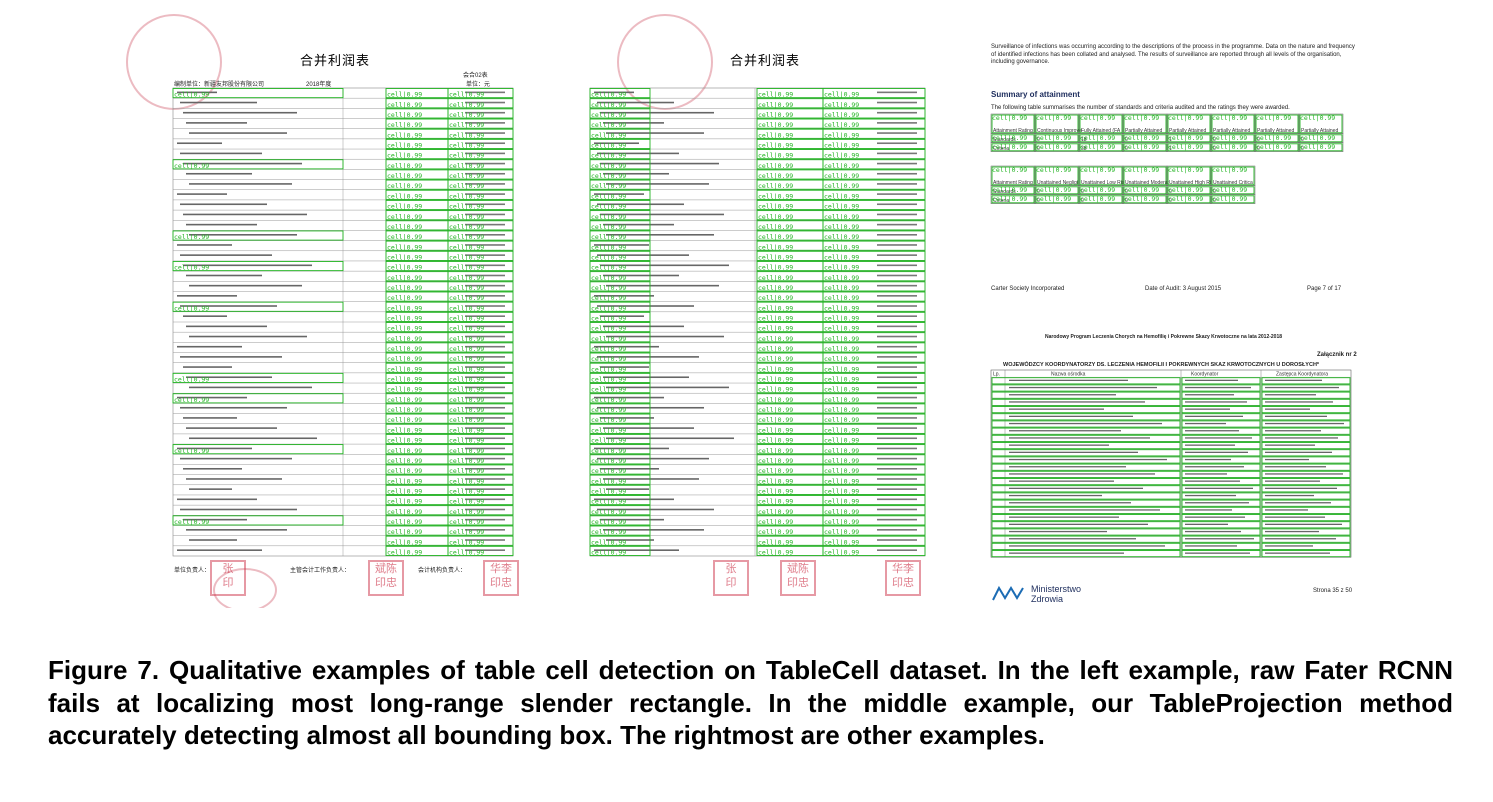 This screenshot has width=1493, height=802. What do you see at coordinates (1057, 183) in the screenshot?
I see `cell-text: Unattained Negligi` at bounding box center [1057, 183].